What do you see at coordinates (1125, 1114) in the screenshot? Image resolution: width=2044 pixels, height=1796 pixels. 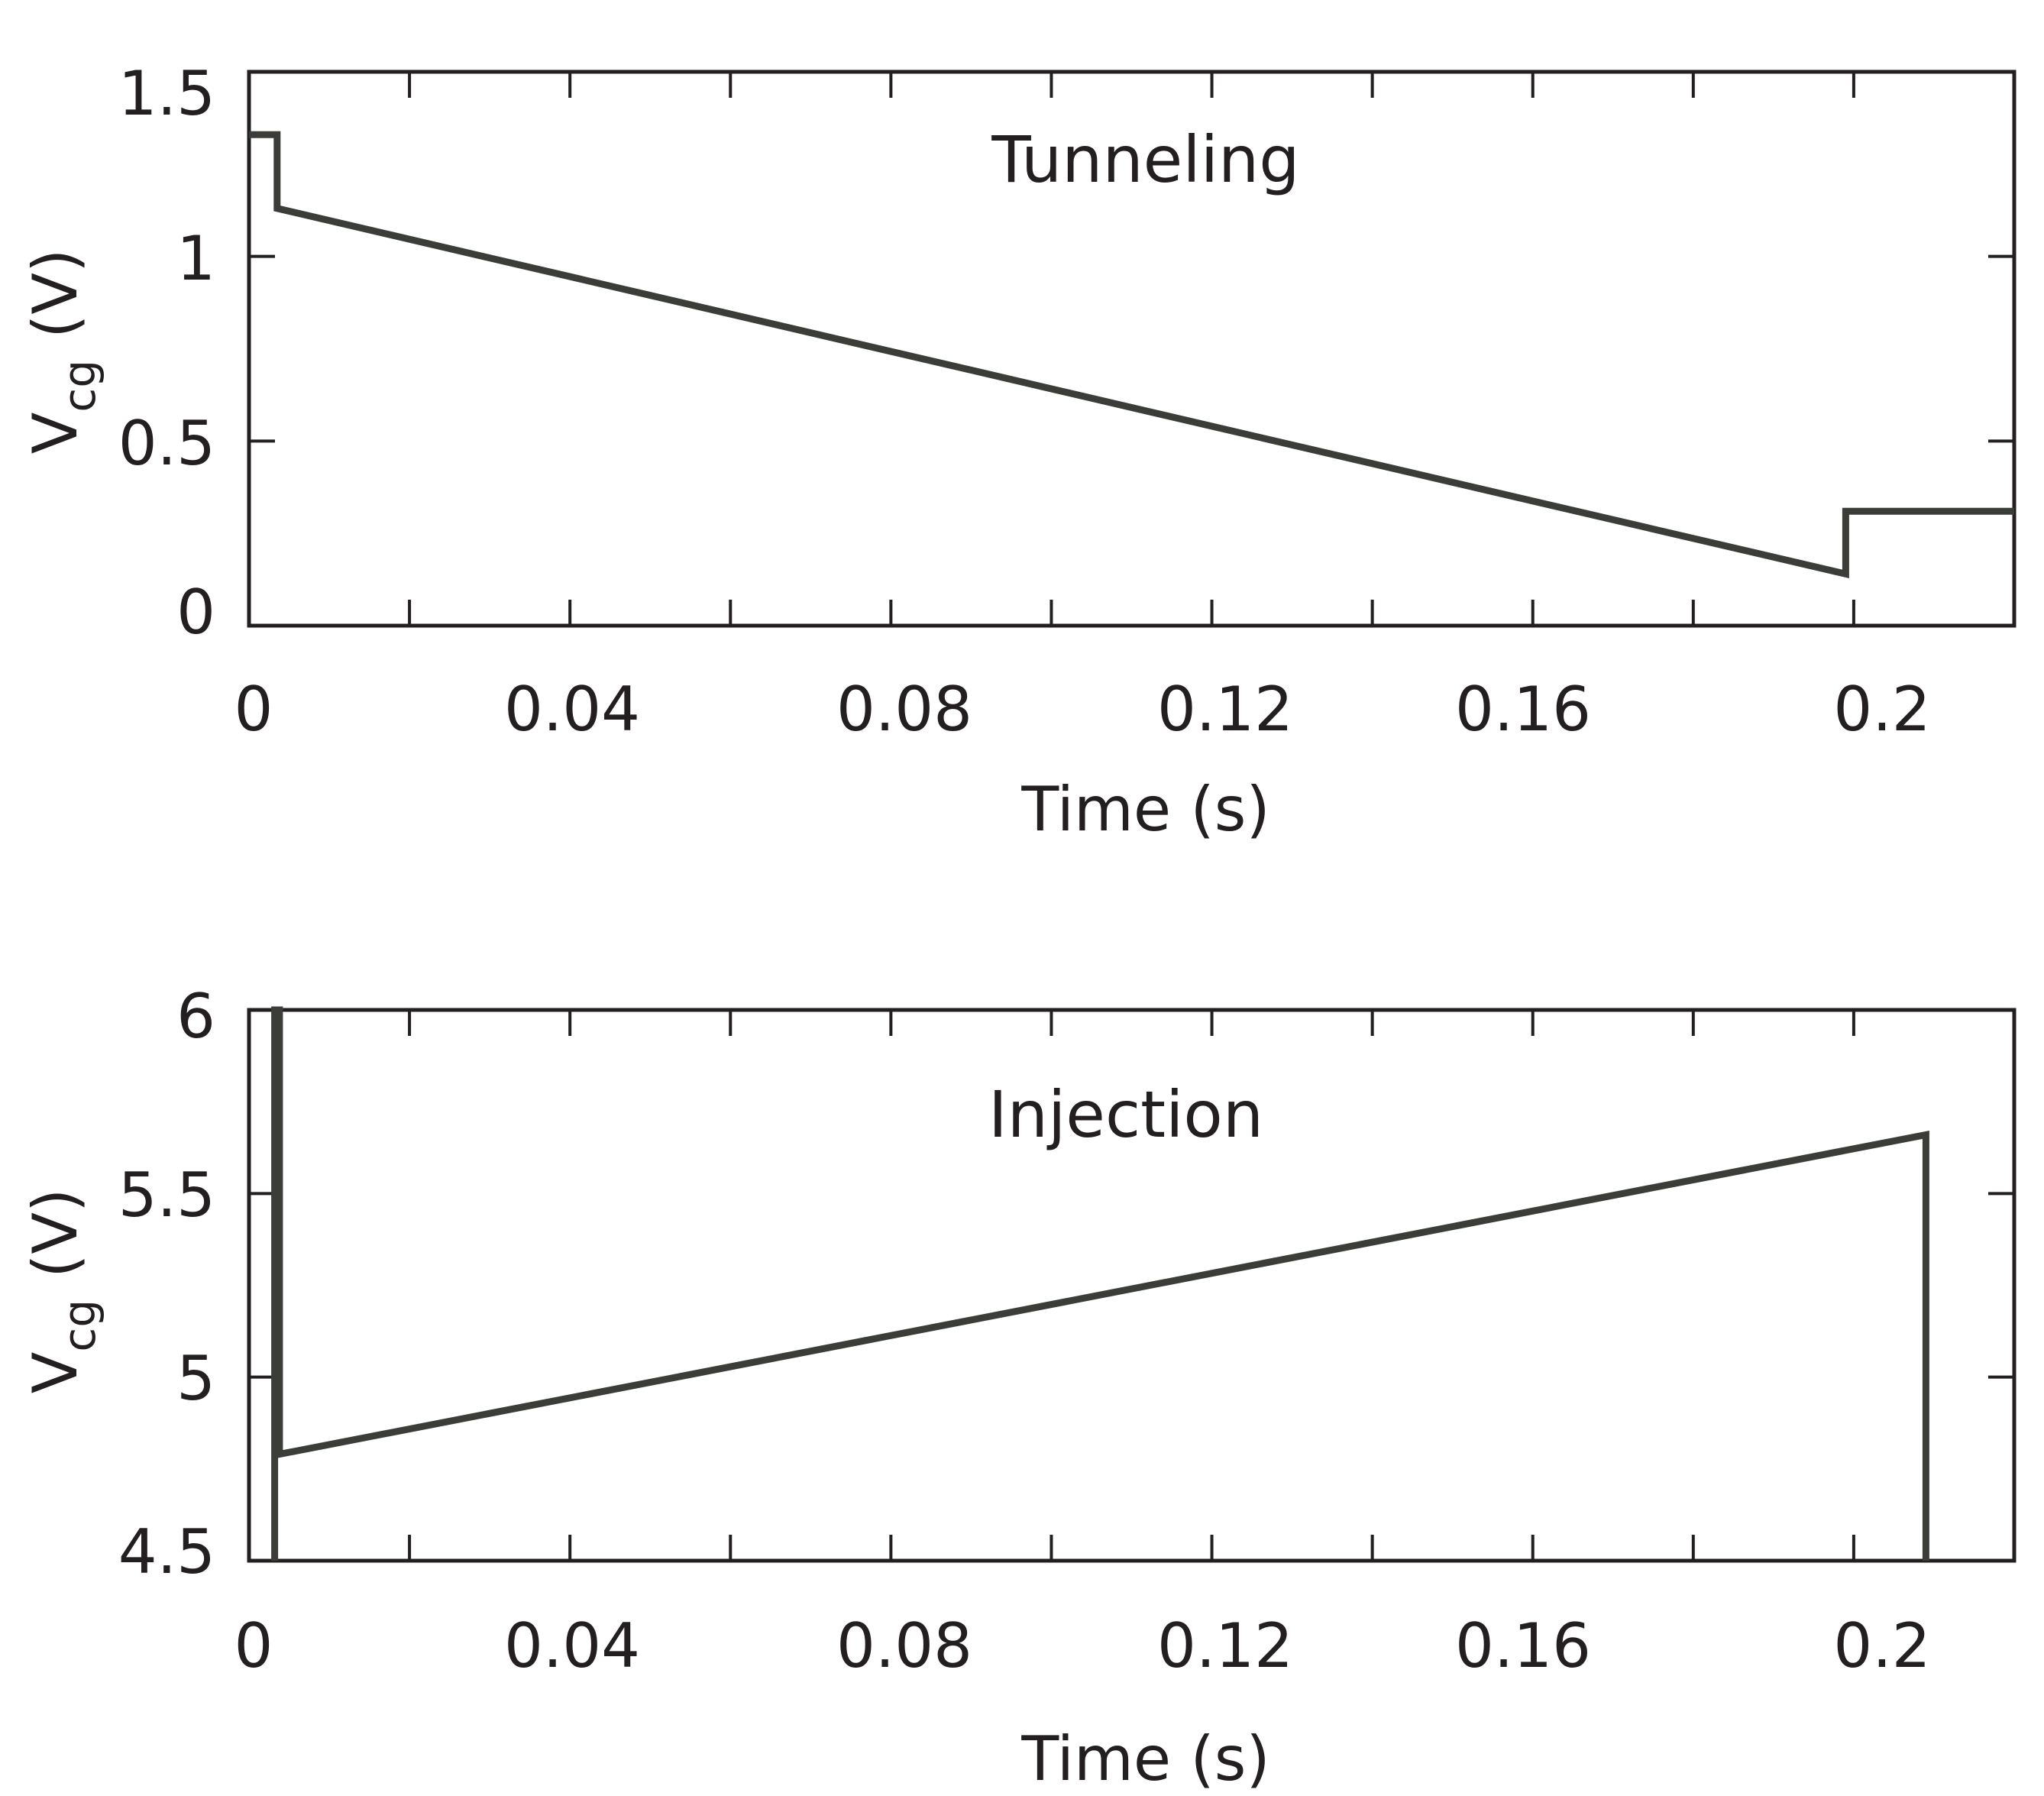 I see `annotation-label: Injection` at bounding box center [1125, 1114].